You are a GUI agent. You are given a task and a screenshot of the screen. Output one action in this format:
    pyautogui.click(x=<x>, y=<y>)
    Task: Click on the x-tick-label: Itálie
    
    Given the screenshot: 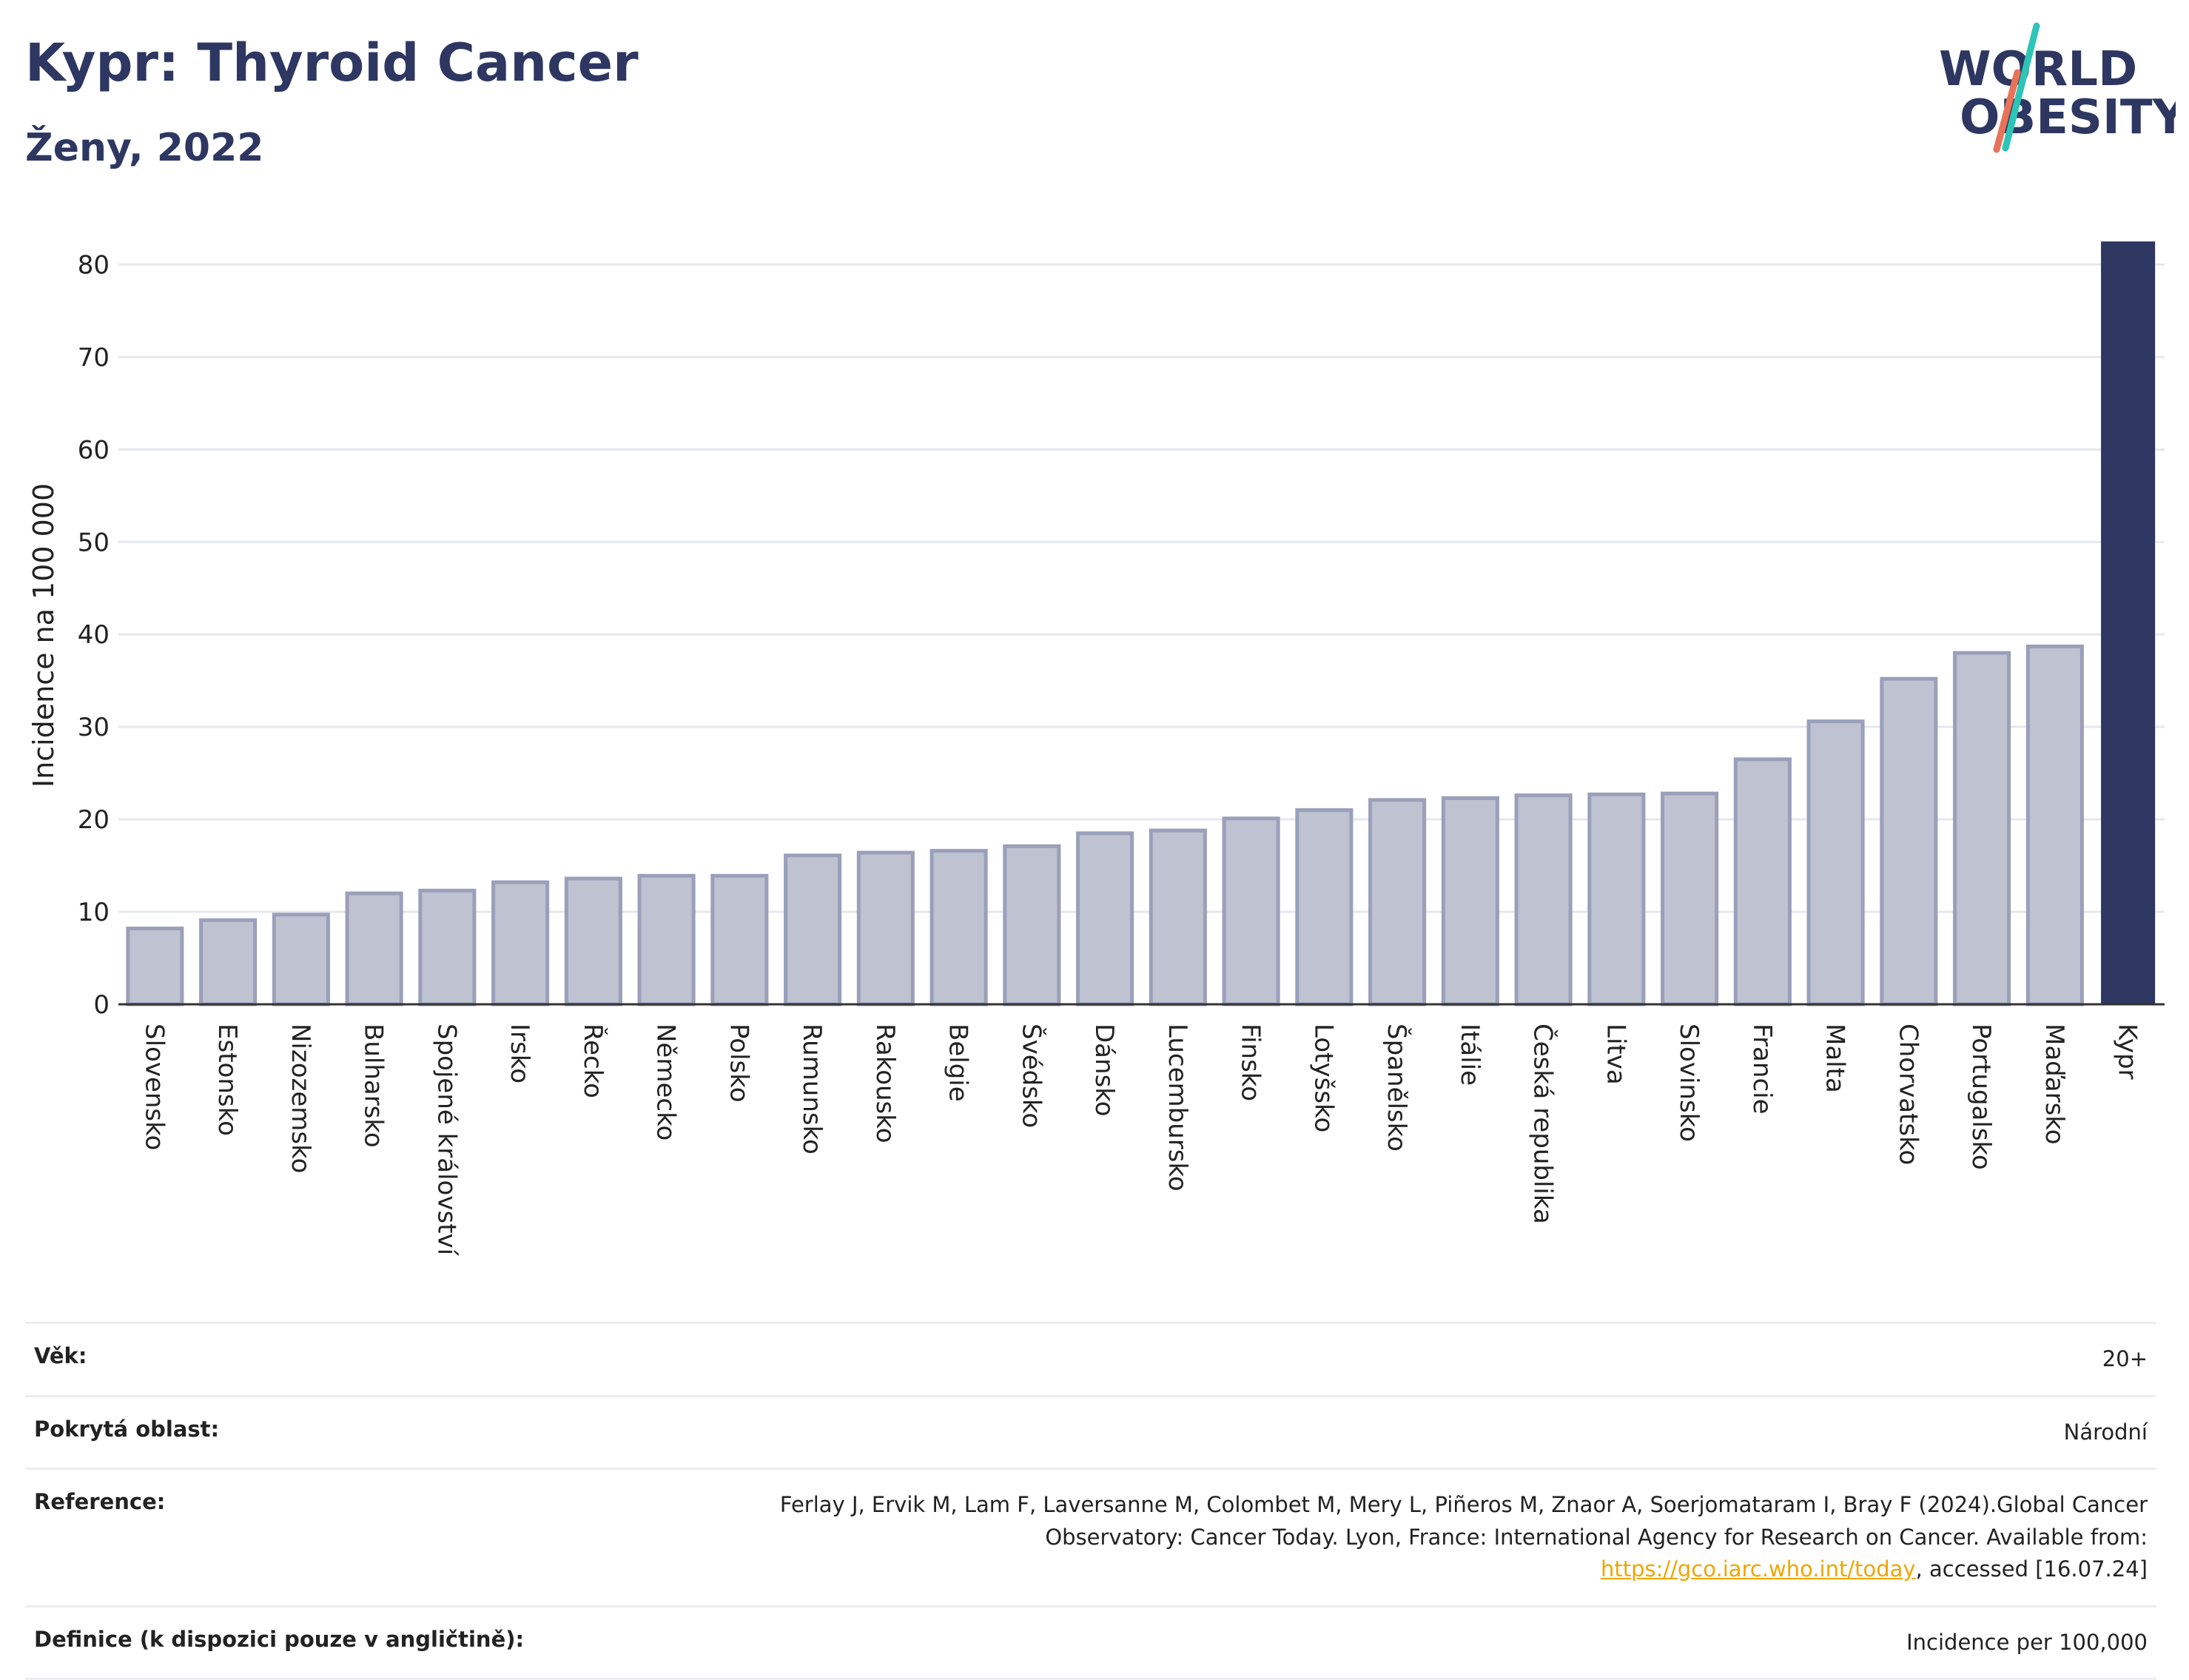 What is the action you would take?
    pyautogui.click(x=1469, y=1055)
    